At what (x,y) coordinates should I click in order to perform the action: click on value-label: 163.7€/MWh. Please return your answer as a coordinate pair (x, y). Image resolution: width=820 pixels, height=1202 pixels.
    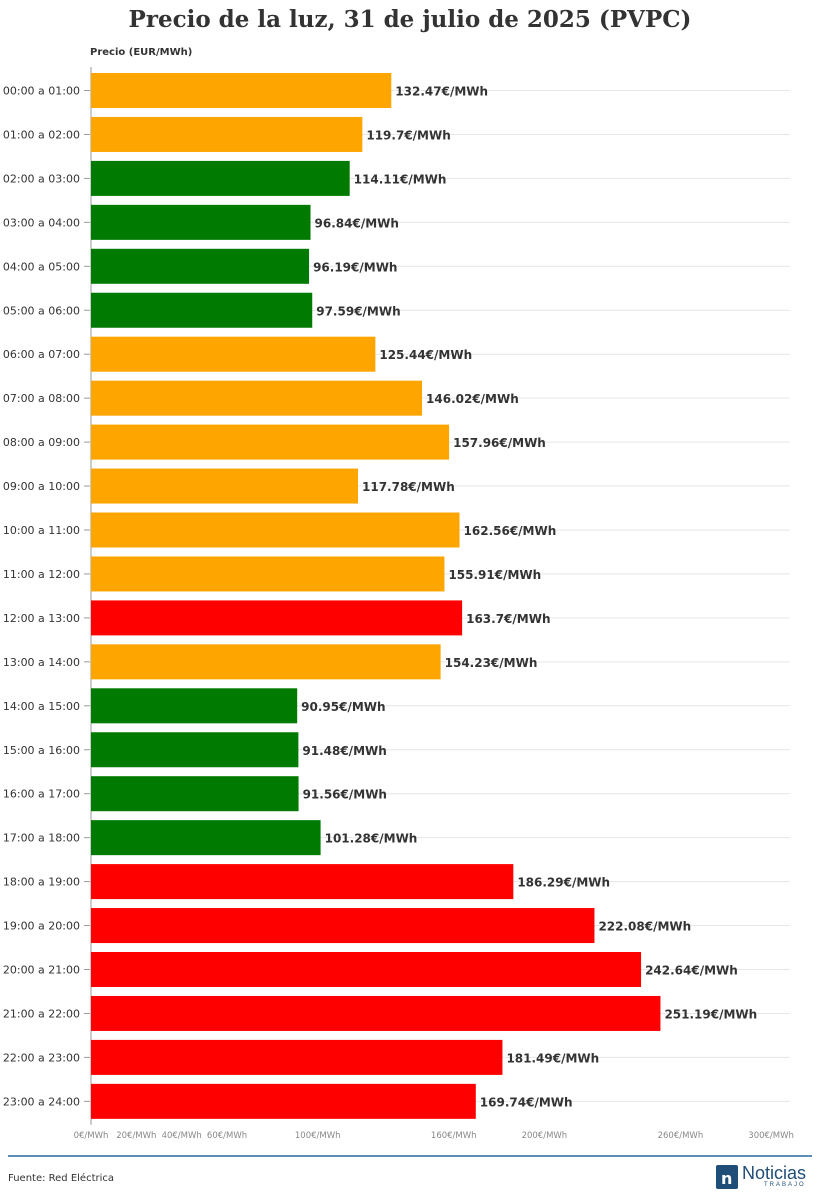
    Looking at the image, I should click on (508, 619).